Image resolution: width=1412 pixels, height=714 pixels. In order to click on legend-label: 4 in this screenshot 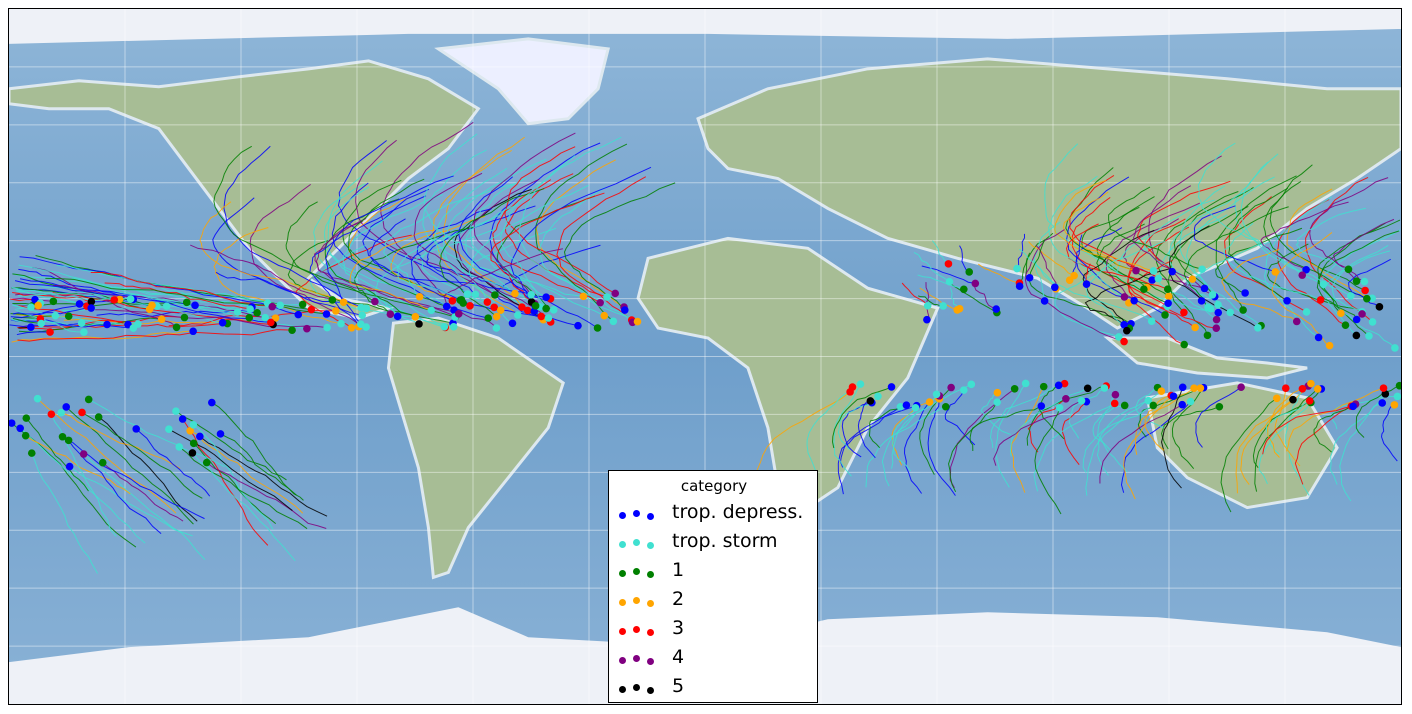, I will do `click(678, 657)`.